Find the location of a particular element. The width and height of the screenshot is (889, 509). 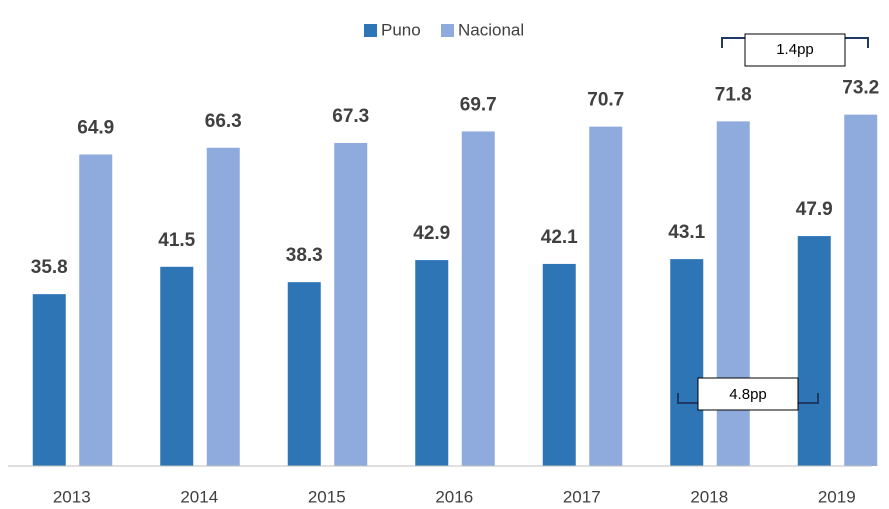

value-label: 64.9 is located at coordinates (95, 127).